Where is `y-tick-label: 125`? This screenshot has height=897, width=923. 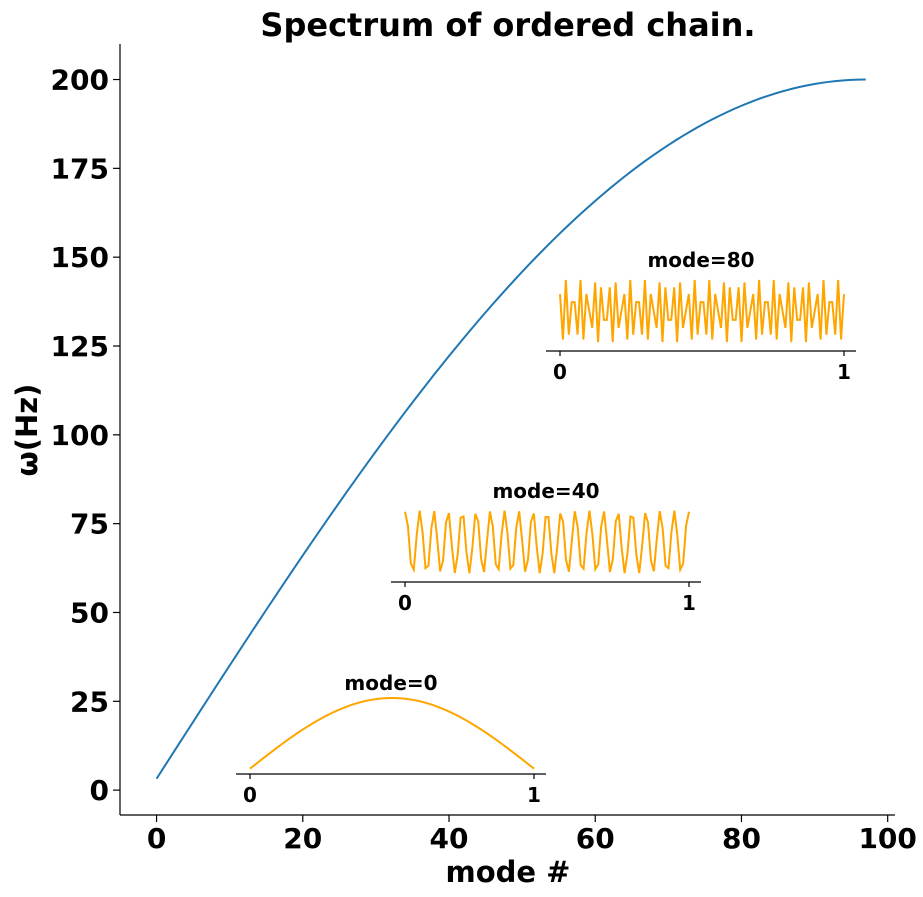 y-tick-label: 125 is located at coordinates (80, 346).